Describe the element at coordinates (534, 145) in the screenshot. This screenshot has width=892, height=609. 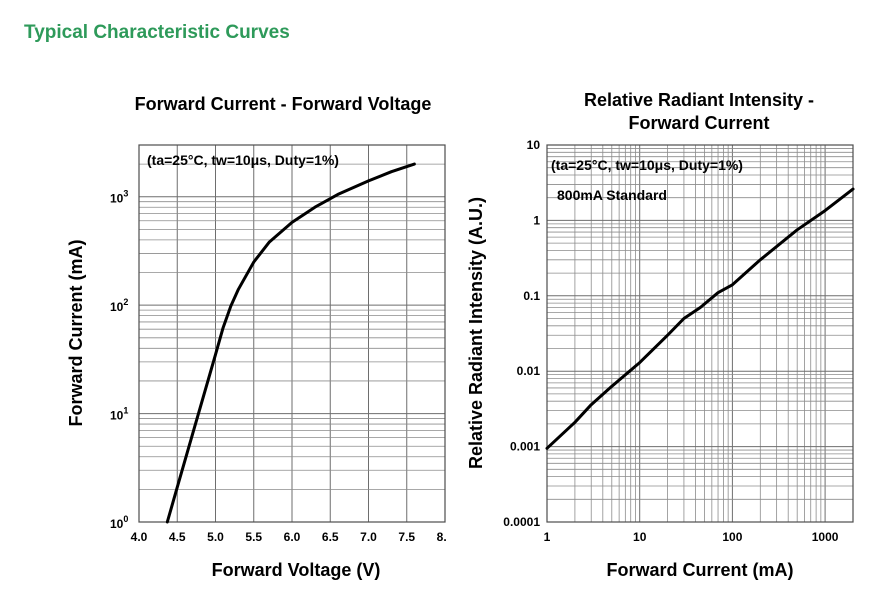
I see `y-tick-label: 10` at that location.